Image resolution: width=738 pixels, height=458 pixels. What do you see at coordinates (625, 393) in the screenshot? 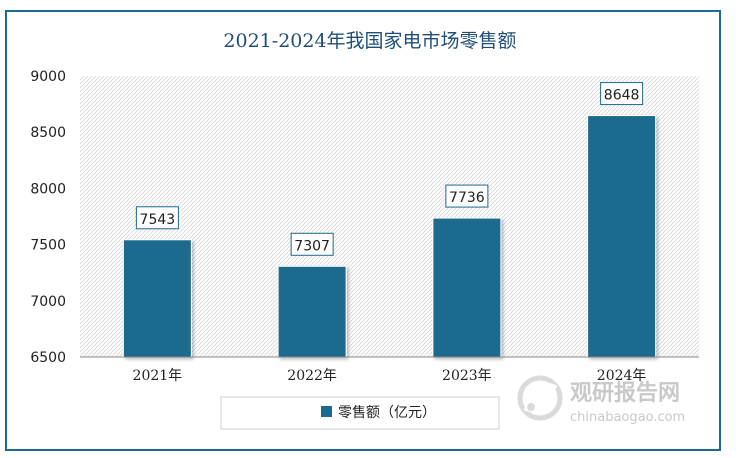
I see `watermark-text-cn: 观研报告网` at bounding box center [625, 393].